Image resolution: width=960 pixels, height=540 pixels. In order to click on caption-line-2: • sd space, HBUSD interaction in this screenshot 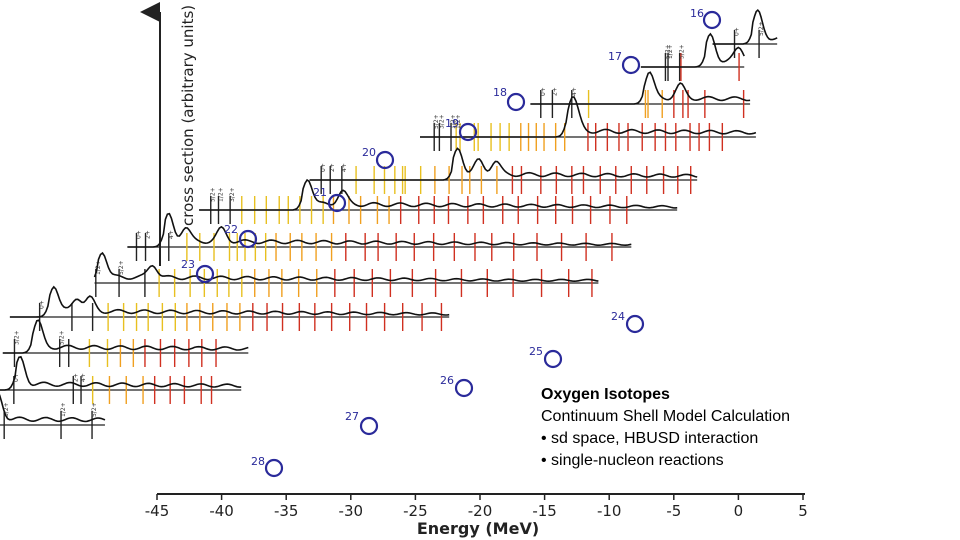, I will do `click(650, 438)`.